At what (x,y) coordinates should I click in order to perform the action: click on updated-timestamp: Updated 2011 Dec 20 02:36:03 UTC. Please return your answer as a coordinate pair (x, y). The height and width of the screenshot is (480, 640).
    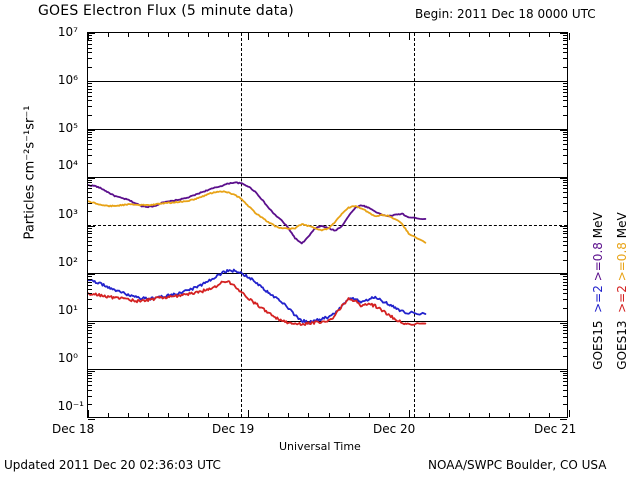
    Looking at the image, I should click on (112, 465).